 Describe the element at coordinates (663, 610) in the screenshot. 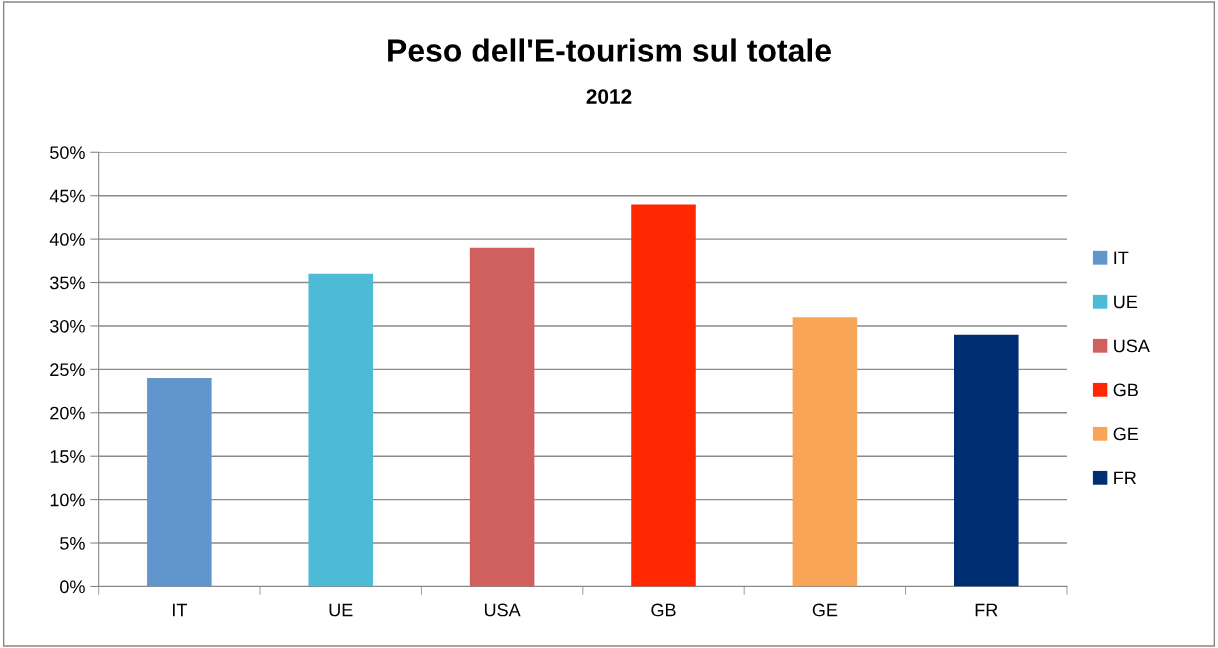

I see `x-tick-label: GB` at that location.